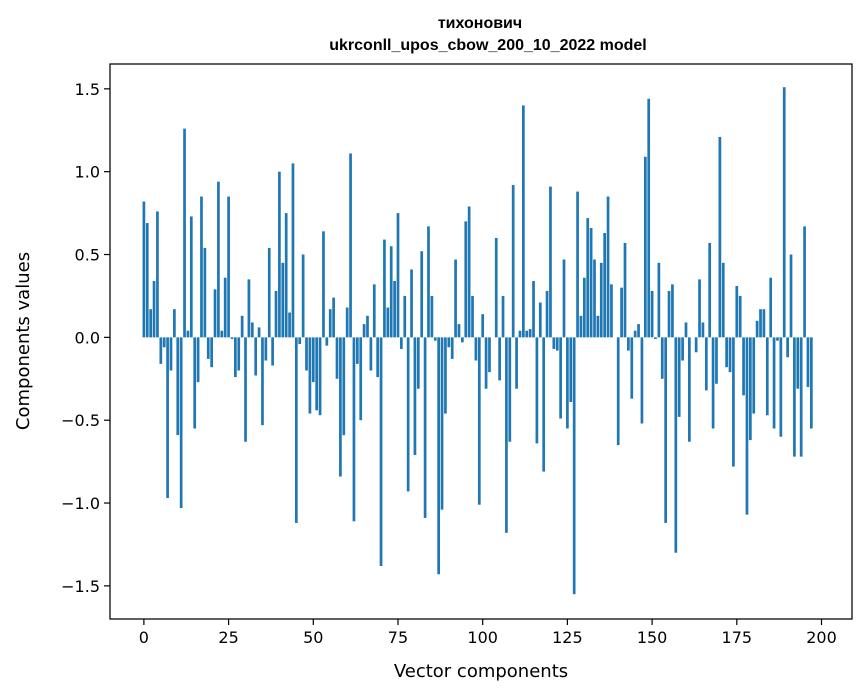 The width and height of the screenshot is (867, 696). Describe the element at coordinates (482, 637) in the screenshot. I see `x-tick-label: 100` at that location.